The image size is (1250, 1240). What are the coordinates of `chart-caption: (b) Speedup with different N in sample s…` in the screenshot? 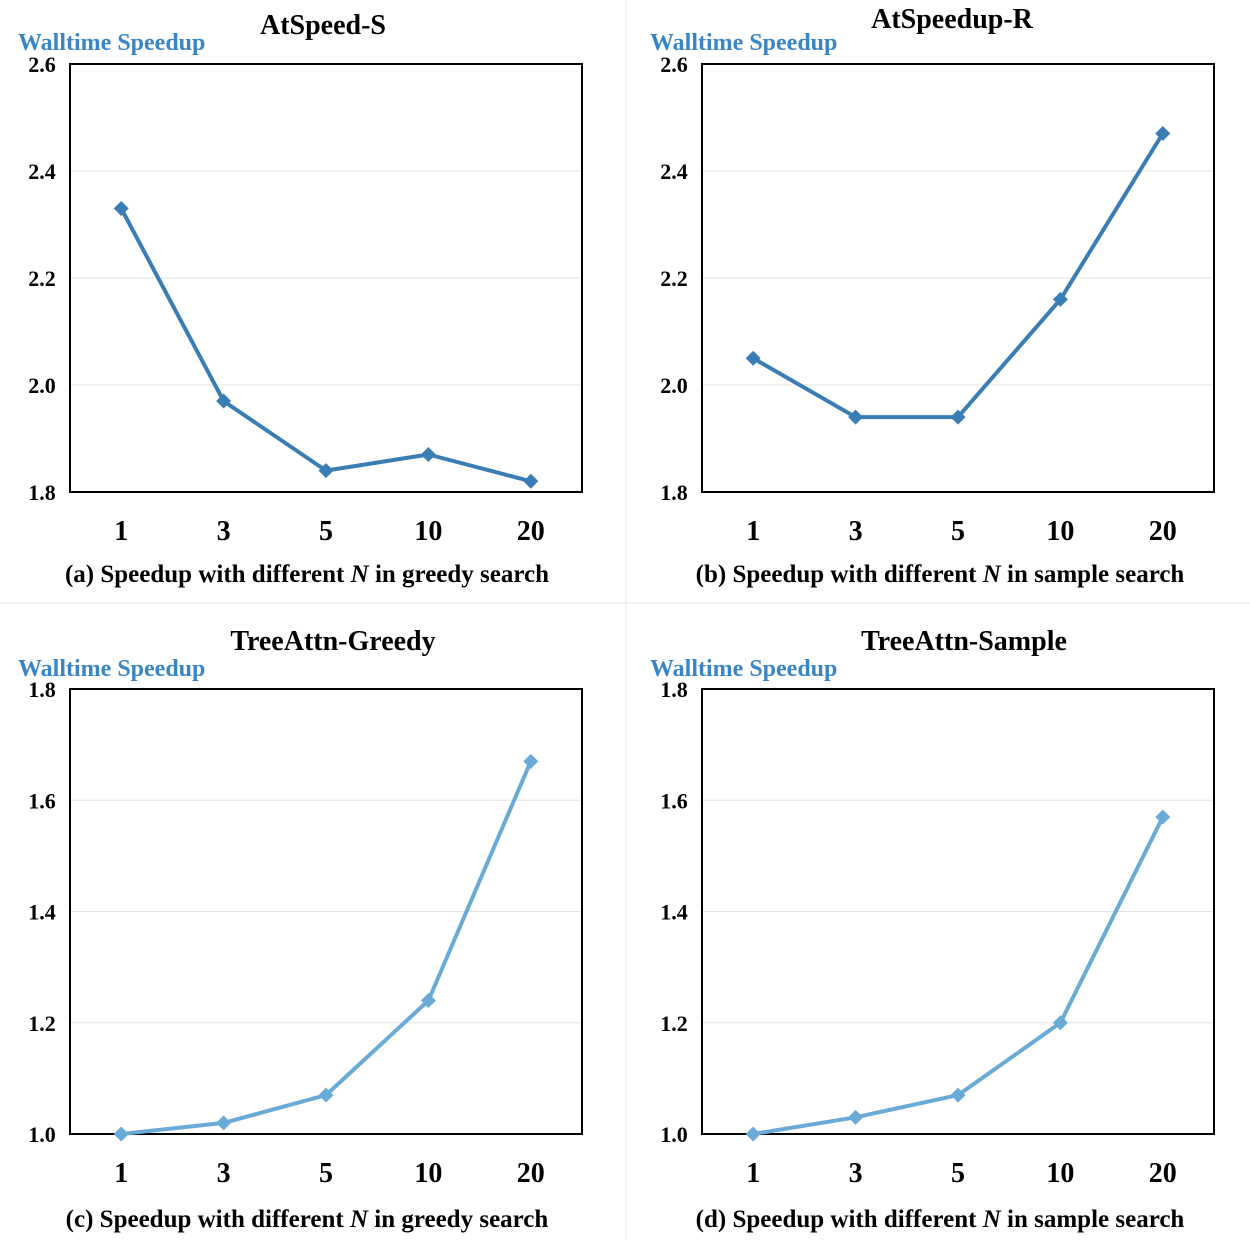 It's located at (940, 574).